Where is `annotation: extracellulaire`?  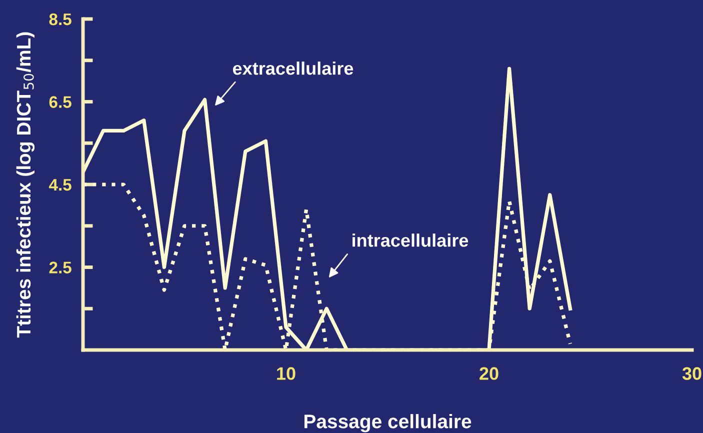 annotation: extracellulaire is located at coordinates (293, 68).